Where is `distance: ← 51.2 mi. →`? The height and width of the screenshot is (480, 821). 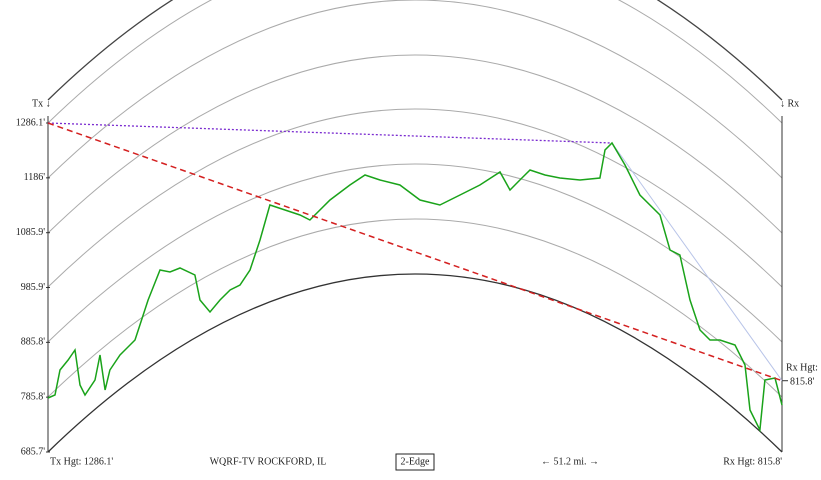 distance: ← 51.2 mi. → is located at coordinates (570, 461).